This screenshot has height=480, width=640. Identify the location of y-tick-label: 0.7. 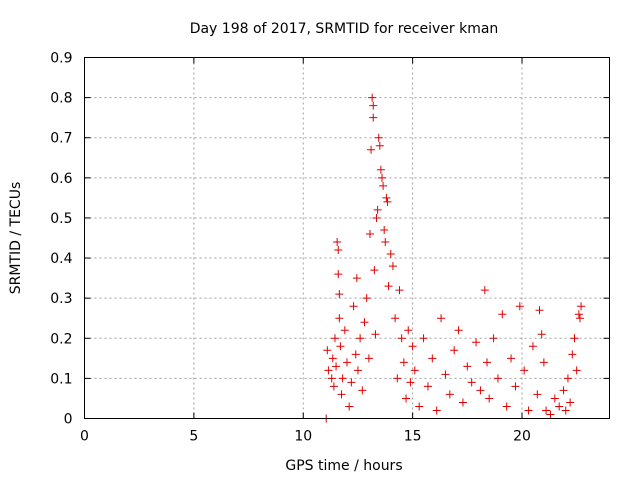
(61, 139).